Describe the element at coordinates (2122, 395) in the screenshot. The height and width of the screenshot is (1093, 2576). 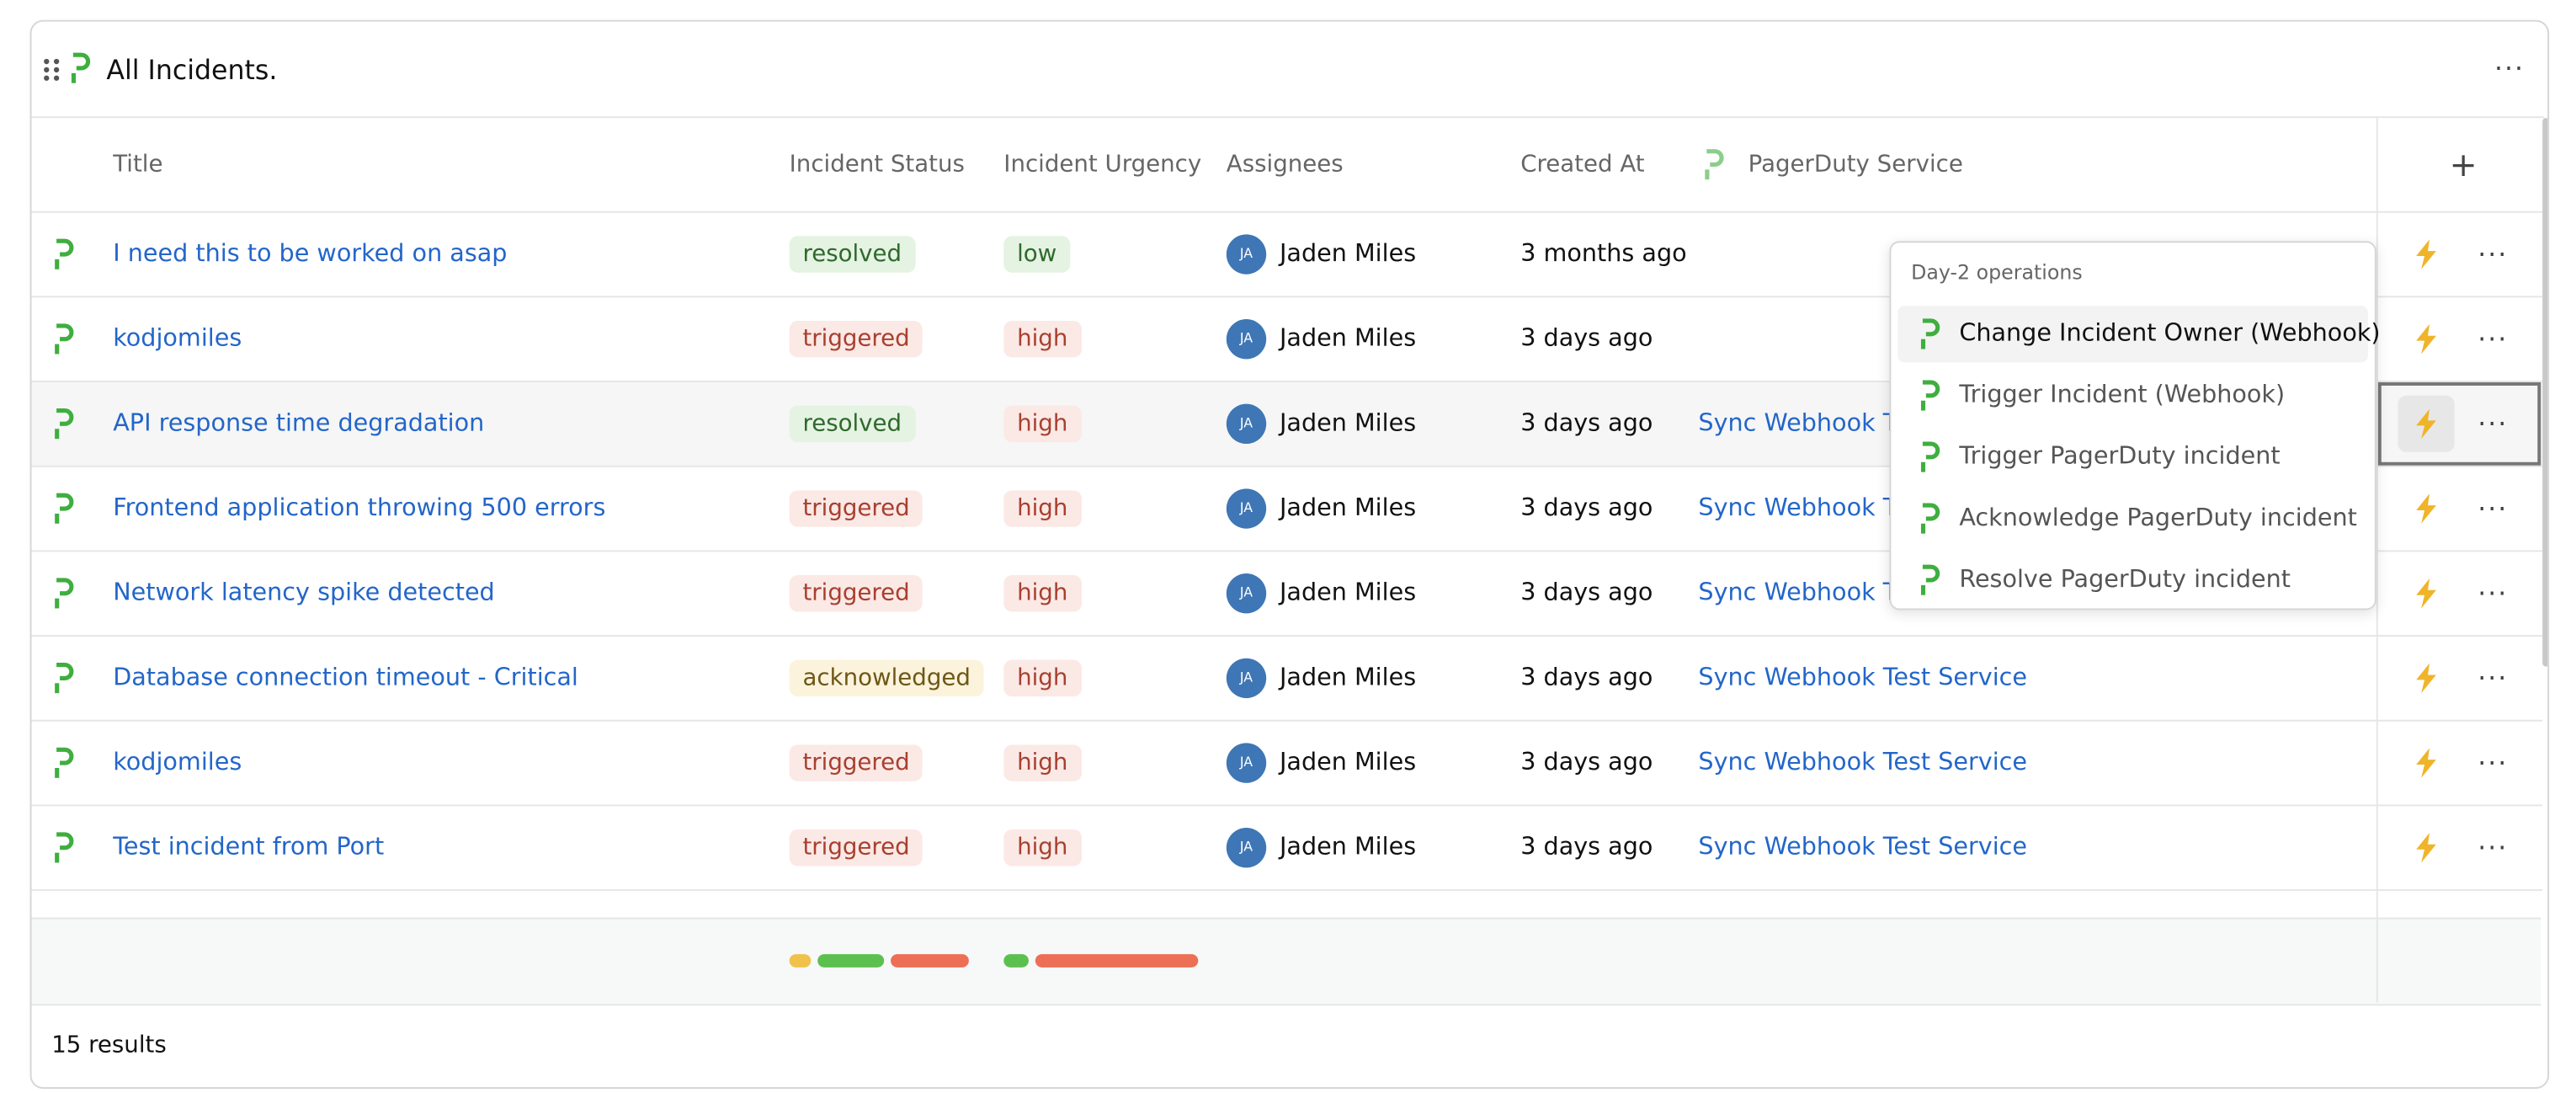
I see `menu-item-label: Trigger Incident (Webhook)` at that location.